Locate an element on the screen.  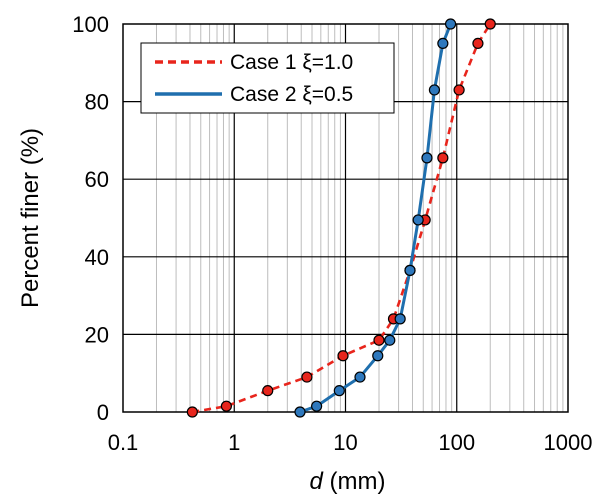
y-axis-ticks: 0 20 40 60 80 100 is located at coordinates (90, 218).